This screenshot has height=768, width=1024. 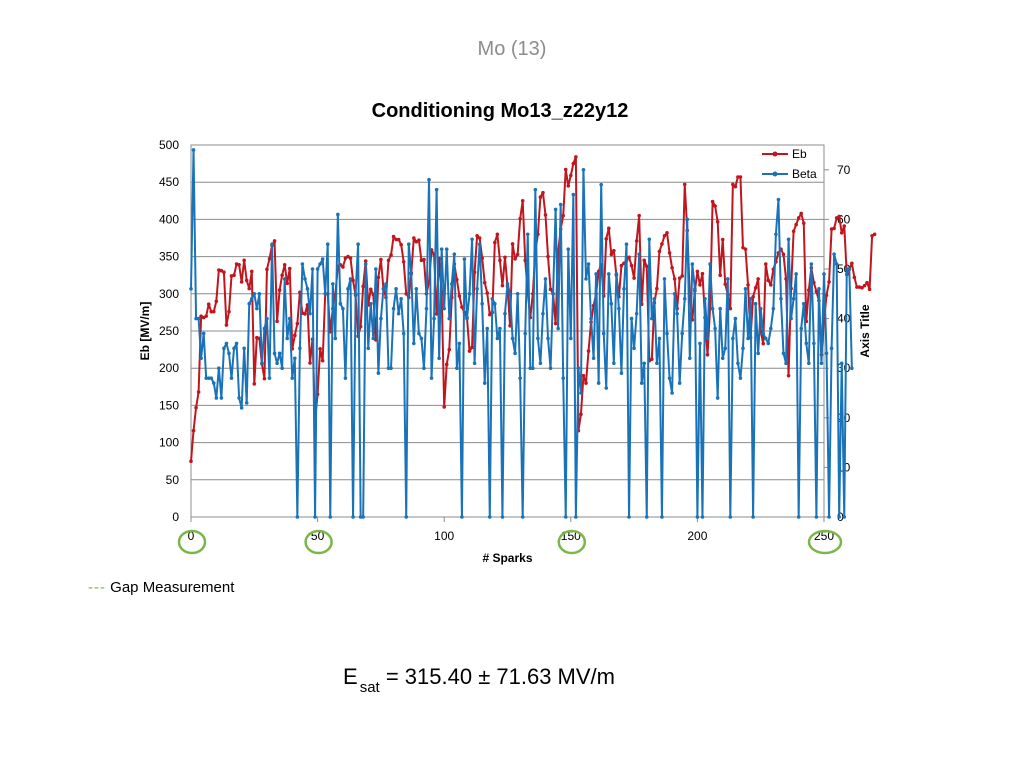 What do you see at coordinates (775, 154) in the screenshot?
I see `legend-eb-marker` at bounding box center [775, 154].